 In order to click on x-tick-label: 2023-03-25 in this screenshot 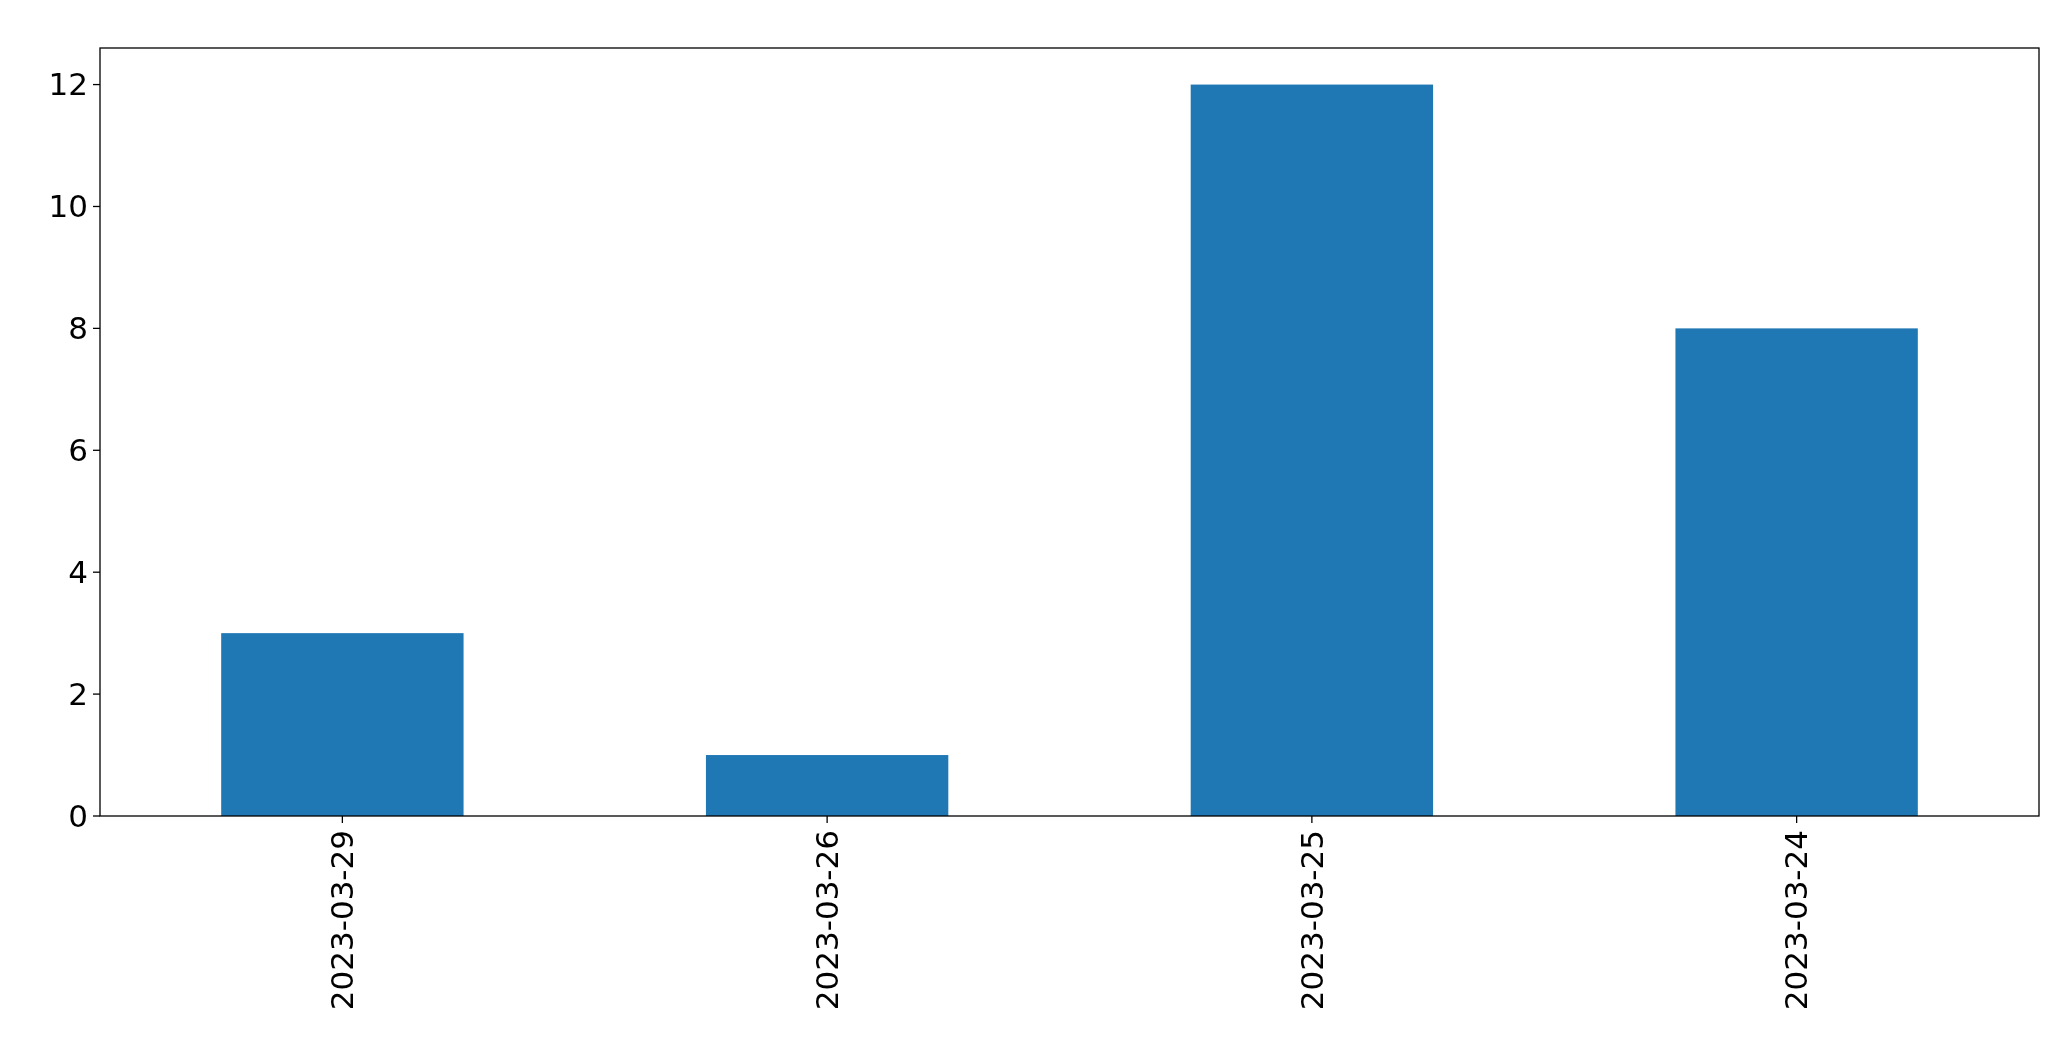, I will do `click(1311, 920)`.